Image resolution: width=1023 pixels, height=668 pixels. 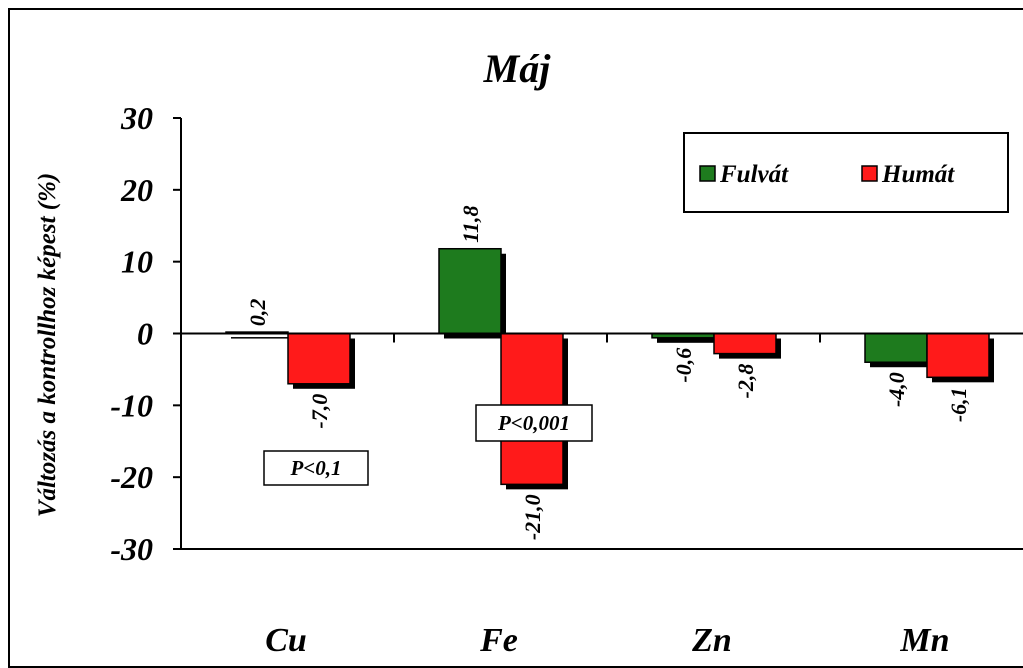 What do you see at coordinates (896, 347) in the screenshot?
I see `bar-fulvát-mn` at bounding box center [896, 347].